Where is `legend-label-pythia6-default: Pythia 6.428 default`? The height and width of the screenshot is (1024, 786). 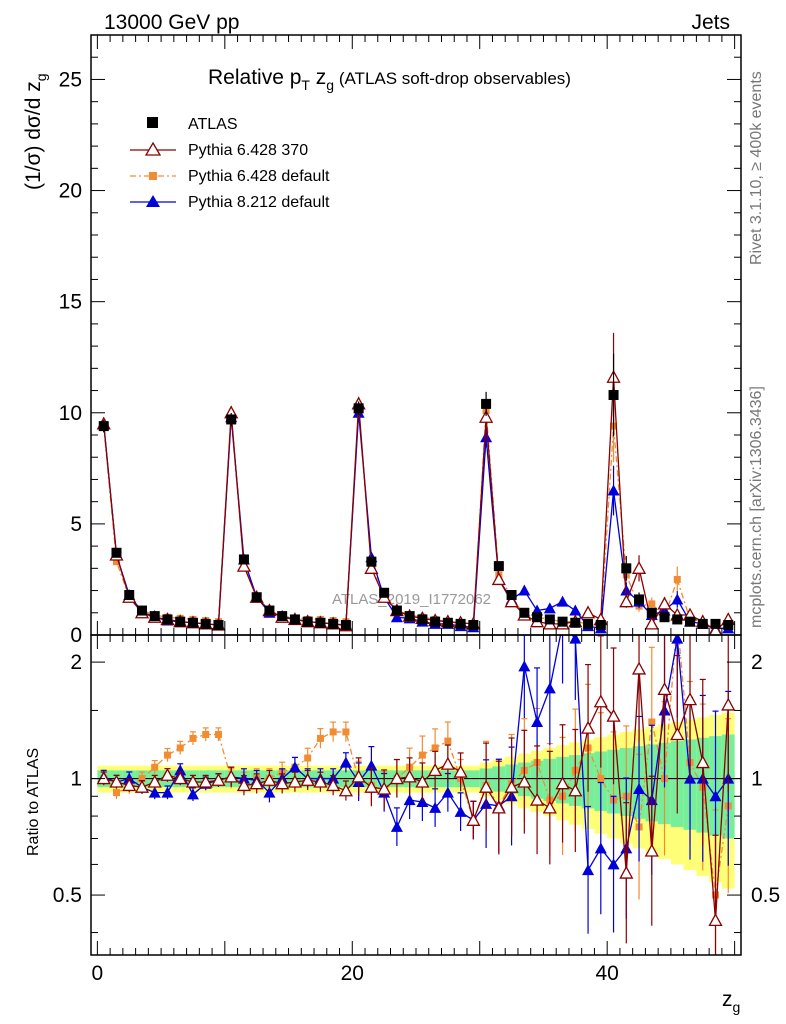 legend-label-pythia6-default: Pythia 6.428 default is located at coordinates (259, 176).